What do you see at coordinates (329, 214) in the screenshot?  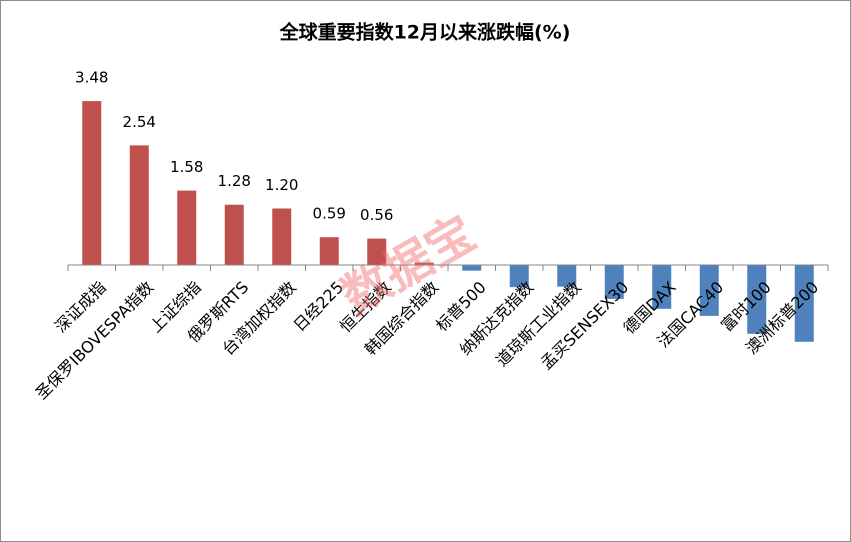 I see `value-label: 0.59` at bounding box center [329, 214].